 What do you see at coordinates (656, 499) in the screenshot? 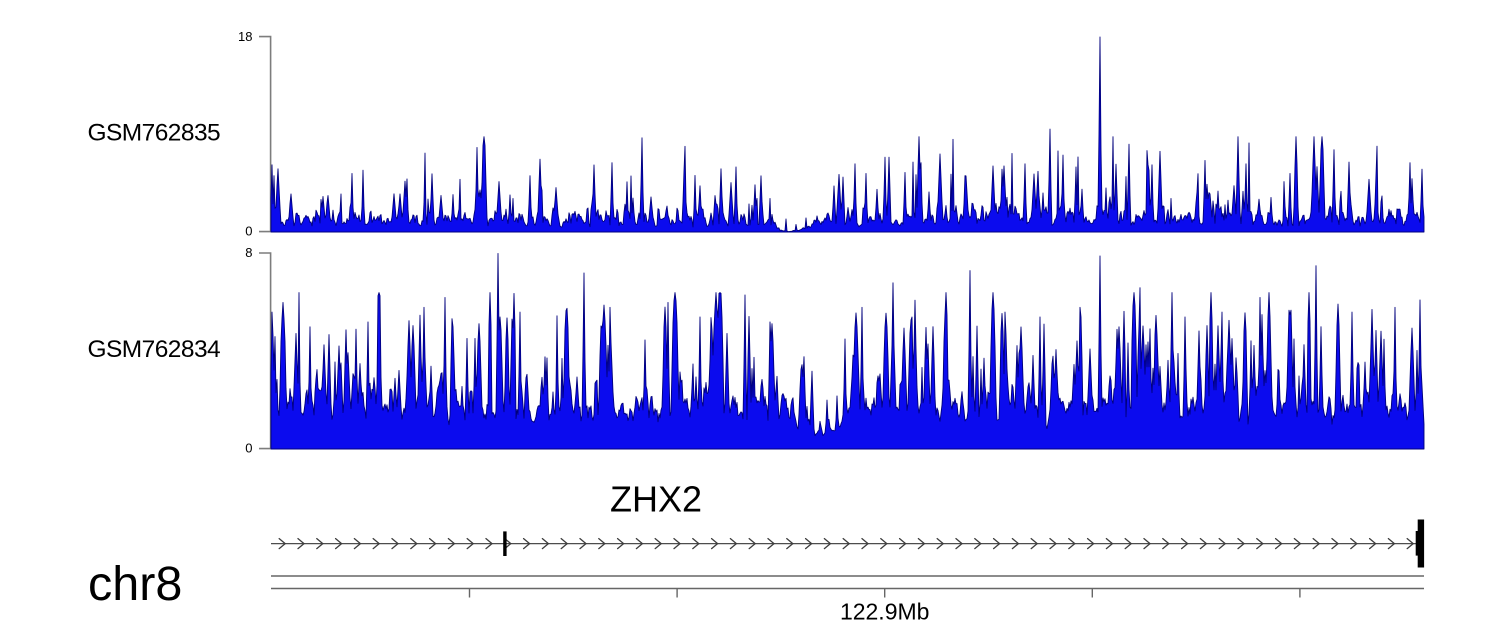
I see `svg-text: ZHX2` at bounding box center [656, 499].